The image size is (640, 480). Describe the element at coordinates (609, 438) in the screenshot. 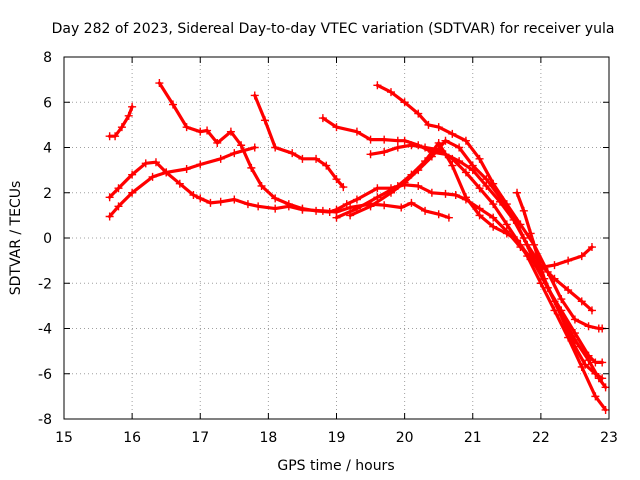

I see `x-tick-label: 23` at that location.